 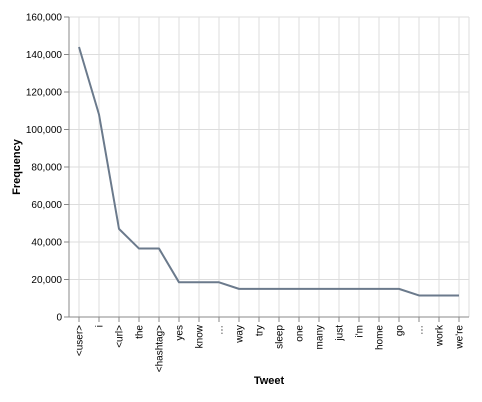 I want to click on y-axis-title: Frequency, so click(x=17, y=166).